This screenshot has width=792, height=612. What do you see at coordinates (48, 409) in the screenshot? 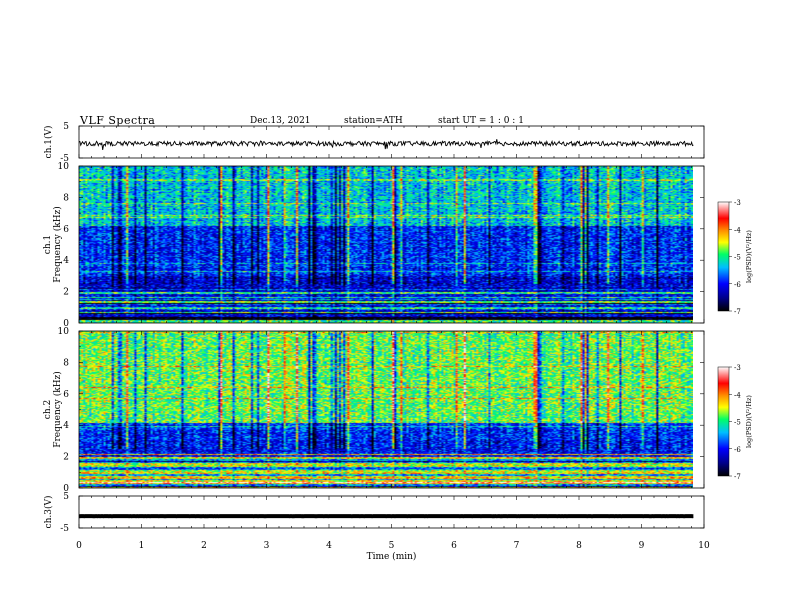
I see `y-axis-label: ch.2` at bounding box center [48, 409].